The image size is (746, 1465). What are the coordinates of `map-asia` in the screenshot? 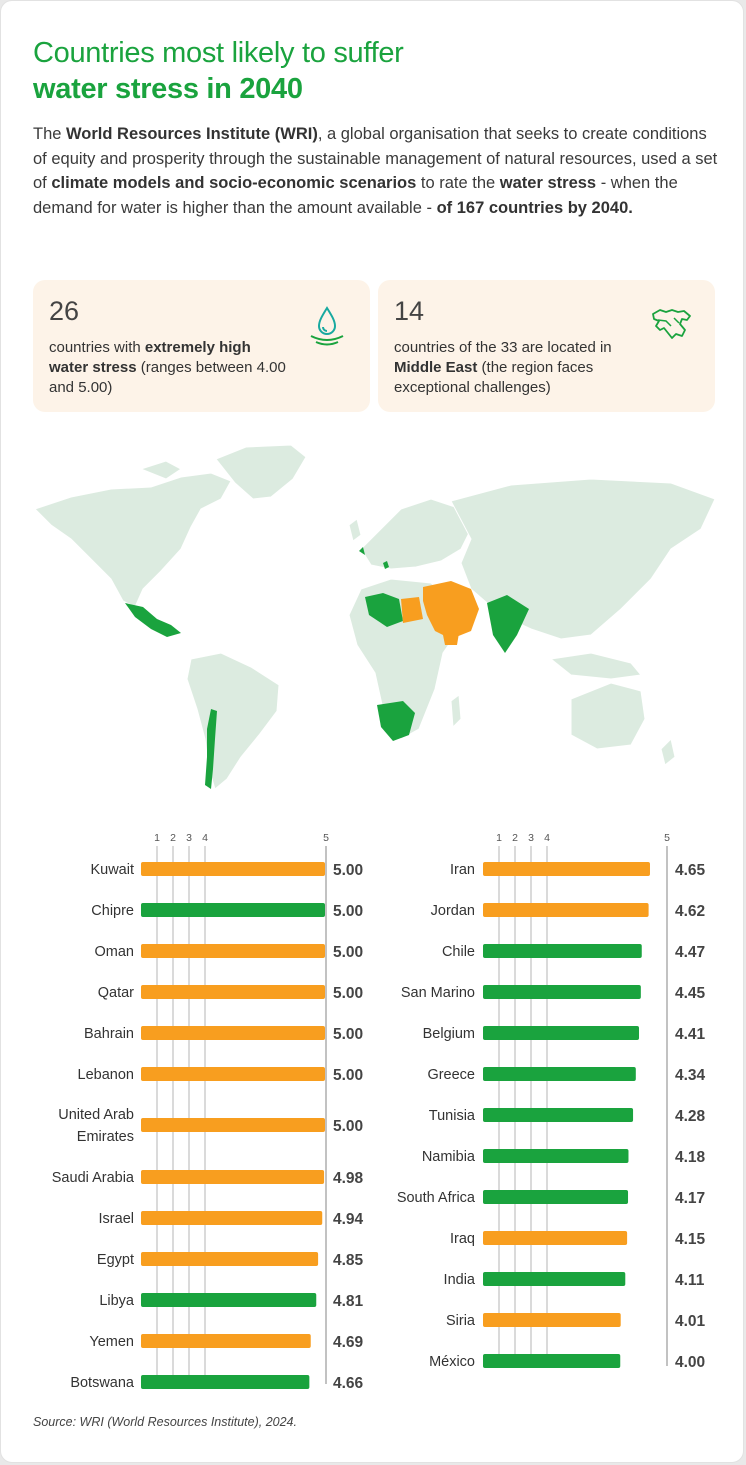 It's located at (583, 559).